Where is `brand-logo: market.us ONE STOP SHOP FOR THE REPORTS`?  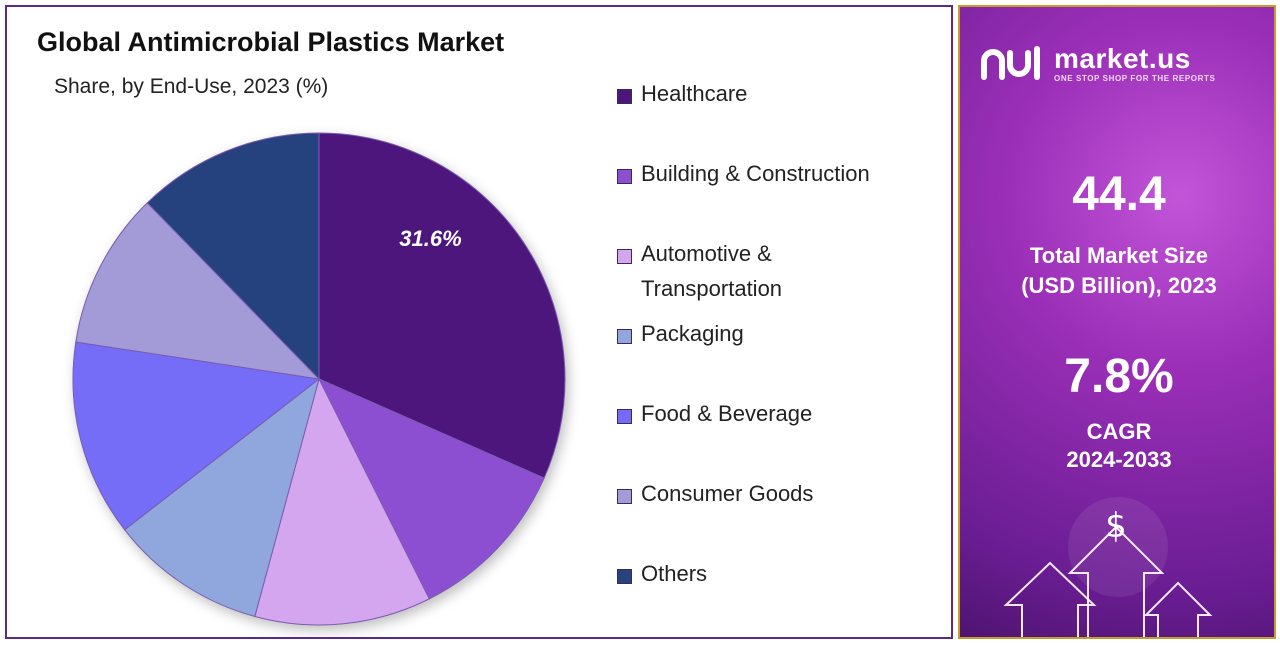 brand-logo: market.us ONE STOP SHOP FOR THE REPORTS is located at coordinates (1097, 63).